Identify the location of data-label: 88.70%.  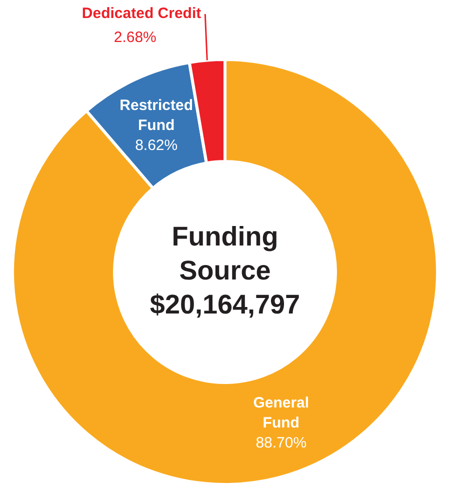
(281, 443).